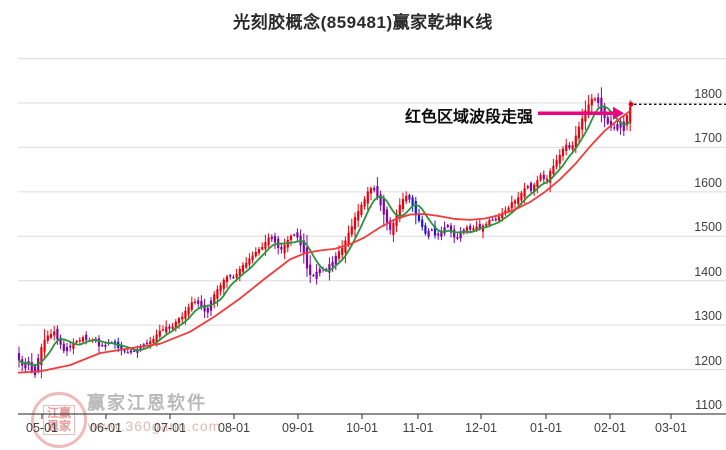 This screenshot has width=726, height=450. I want to click on x-axis-label: 09-01, so click(298, 428).